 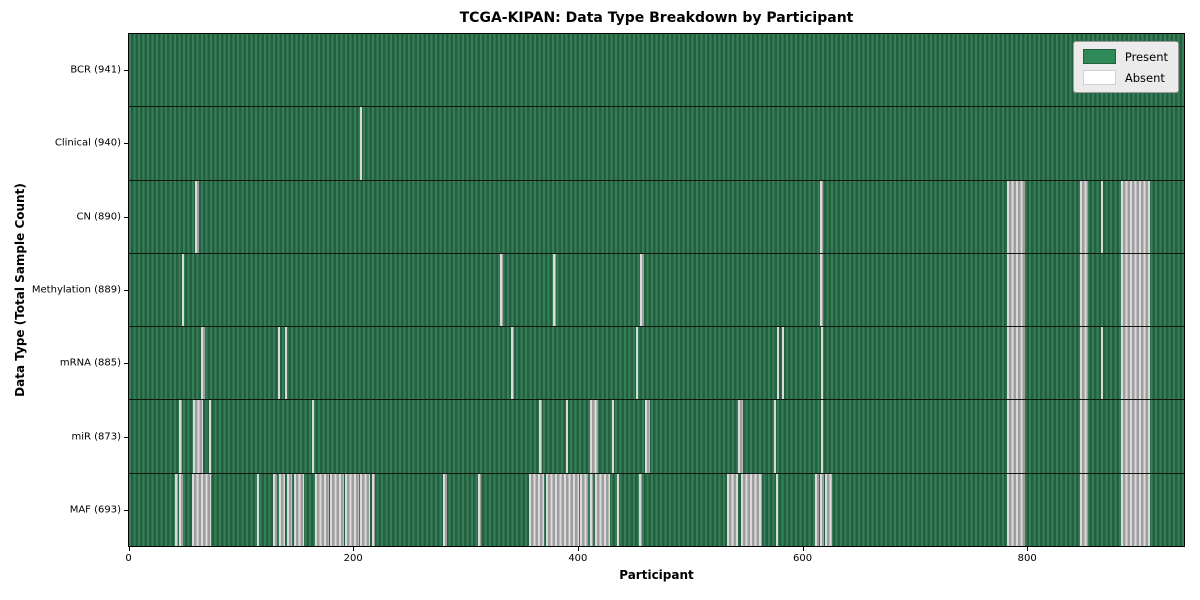 I want to click on y-tick-label-maf: MAF (693), so click(x=95, y=510).